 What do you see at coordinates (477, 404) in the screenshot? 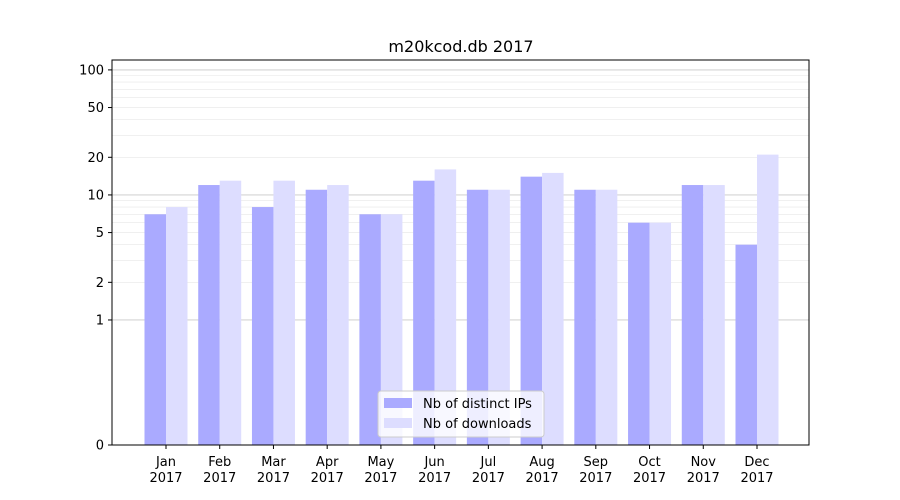
I see `legend-label: Nb of distinct IPs` at bounding box center [477, 404].